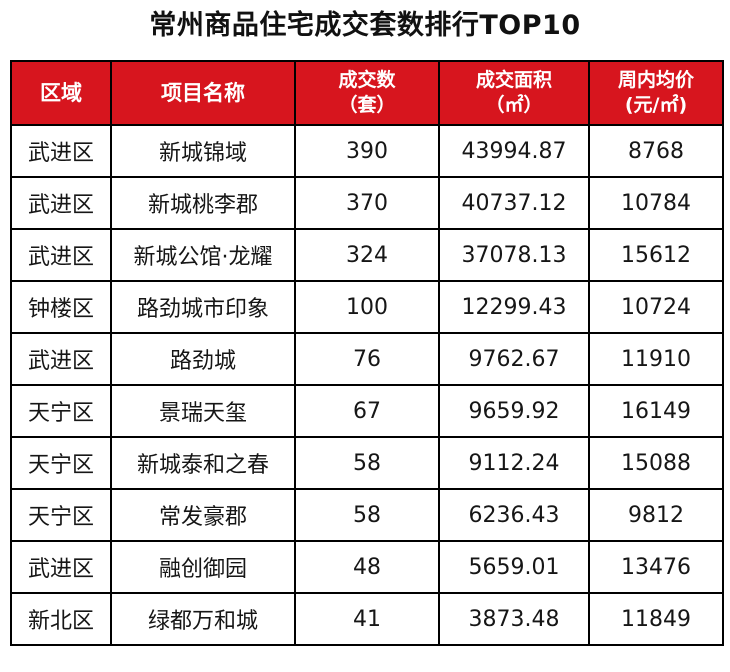  What do you see at coordinates (656, 307) in the screenshot?
I see `cell-avg-price: 10724` at bounding box center [656, 307].